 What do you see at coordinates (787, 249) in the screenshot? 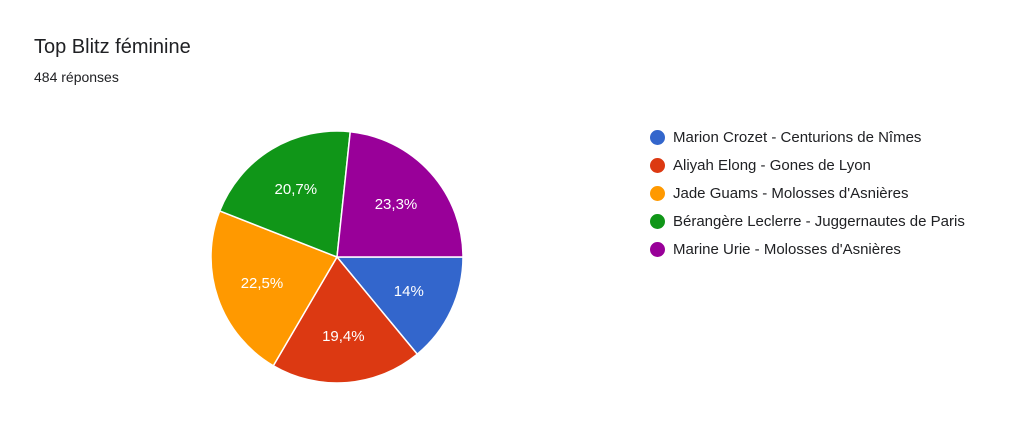
I see `legend-label: Marine Urie - Molosses d'Asnières` at bounding box center [787, 249].